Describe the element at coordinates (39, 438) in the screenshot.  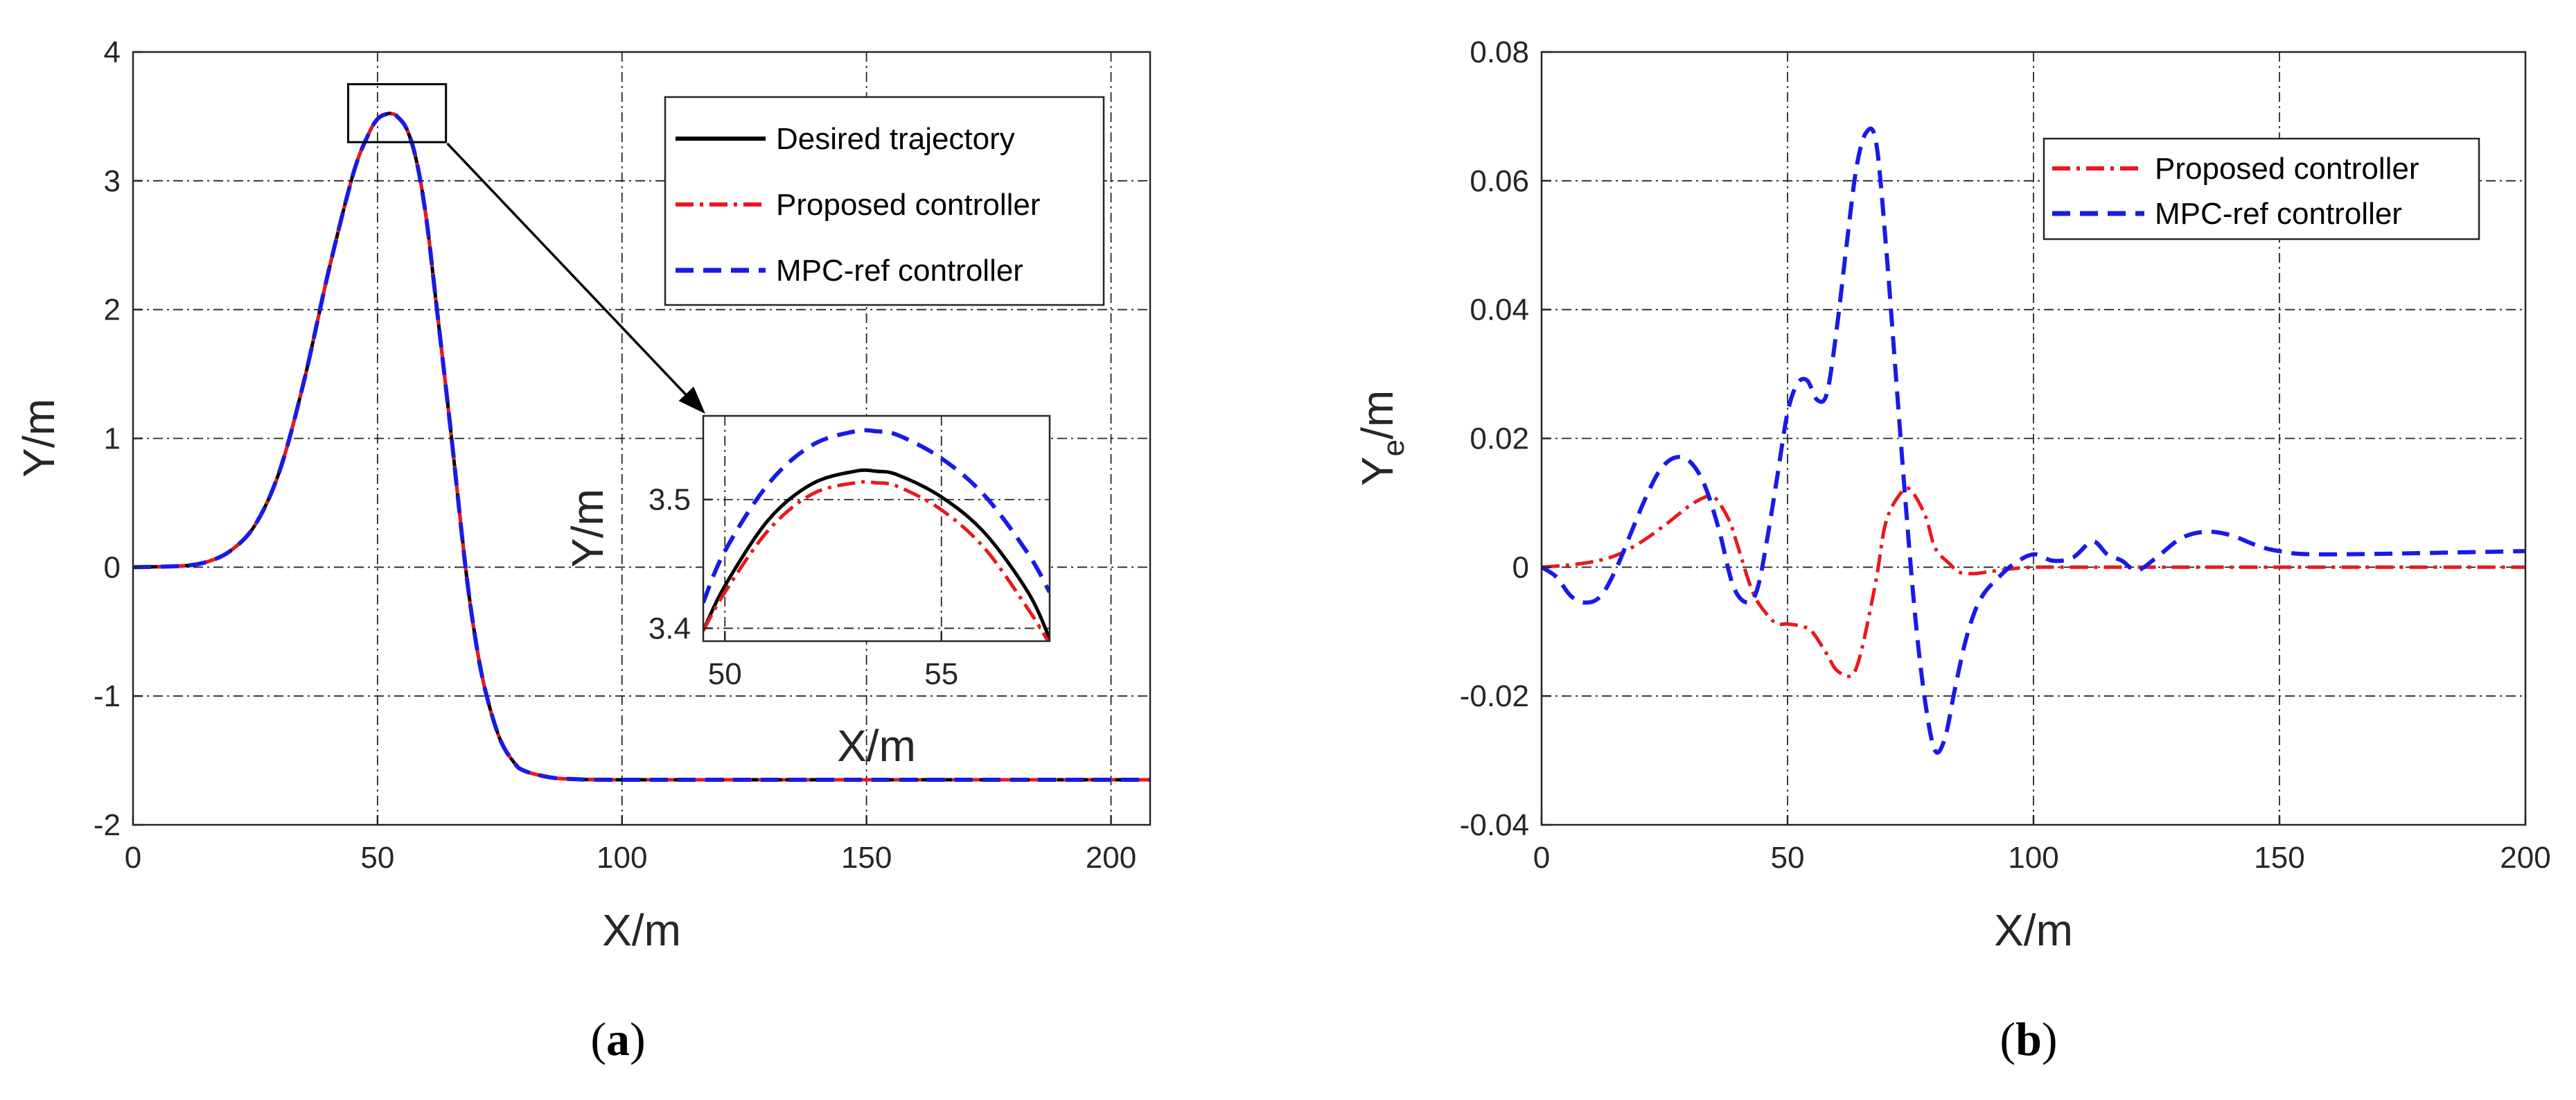
I see `y-axis-label-a: Y/m` at that location.